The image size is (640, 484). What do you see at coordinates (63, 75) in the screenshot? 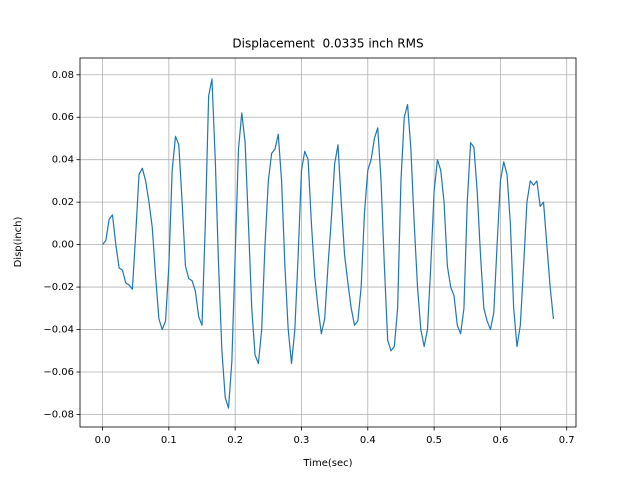
I see `y-tick-label: 0.08` at bounding box center [63, 75].